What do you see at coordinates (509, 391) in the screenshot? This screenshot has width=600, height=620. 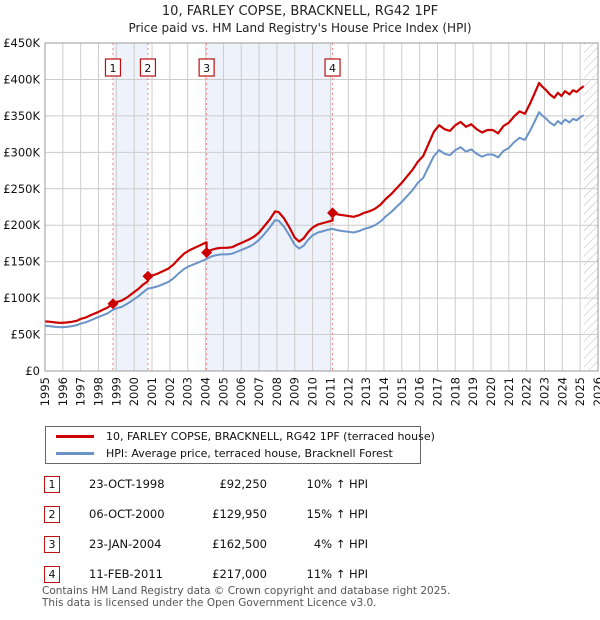 I see `x-axis-label: 2021` at bounding box center [509, 391].